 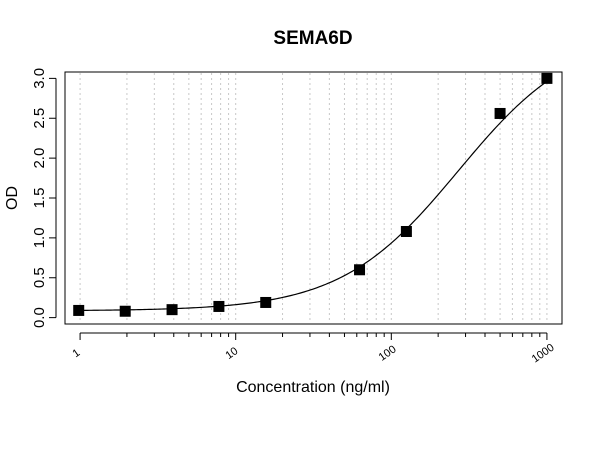 I want to click on y-tick-label: 0.0, so click(x=39, y=317).